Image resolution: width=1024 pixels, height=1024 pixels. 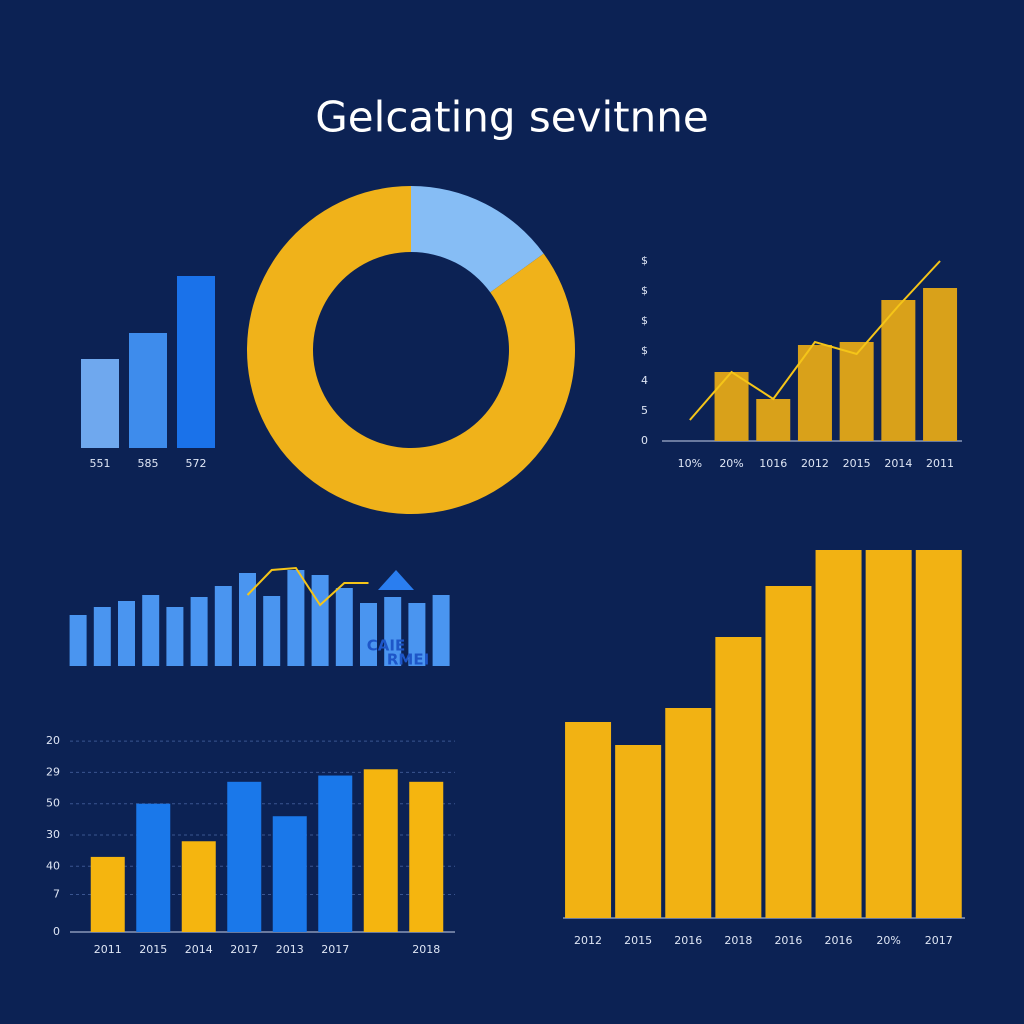 I want to click on y-tick-label: 30, so click(x=53, y=834).